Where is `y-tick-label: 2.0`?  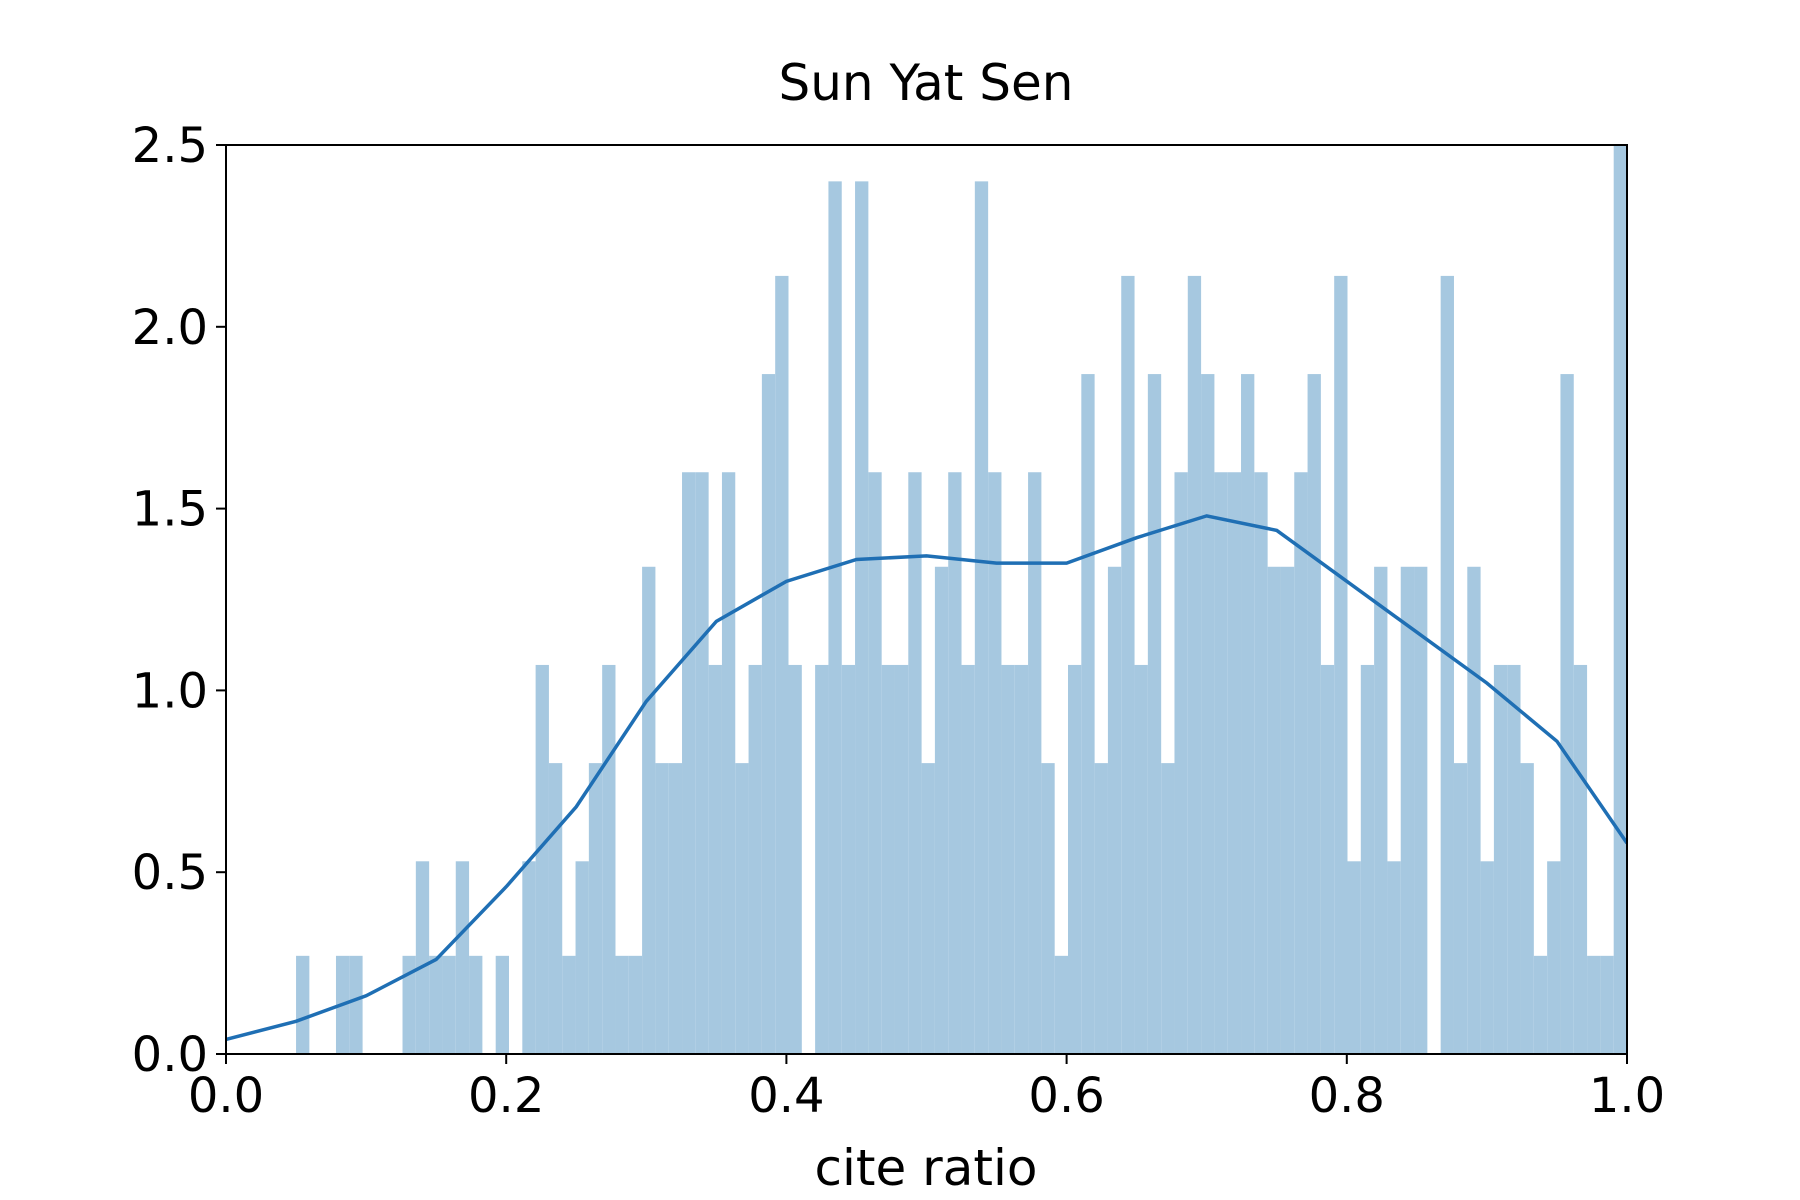 y-tick-label: 2.0 is located at coordinates (170, 328).